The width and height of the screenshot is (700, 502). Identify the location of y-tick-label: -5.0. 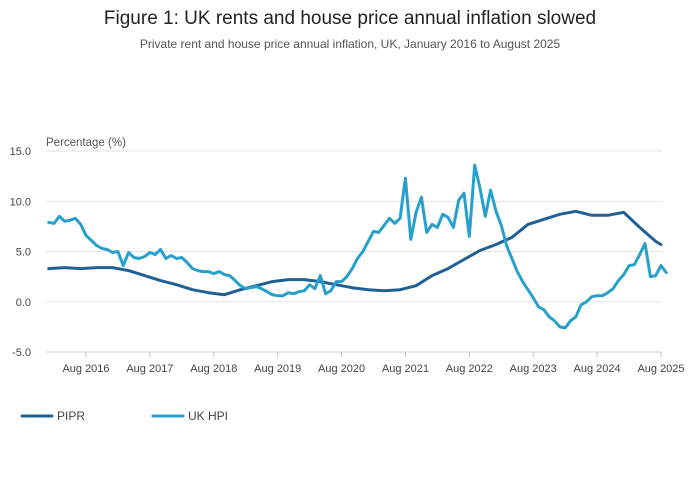
(21, 353).